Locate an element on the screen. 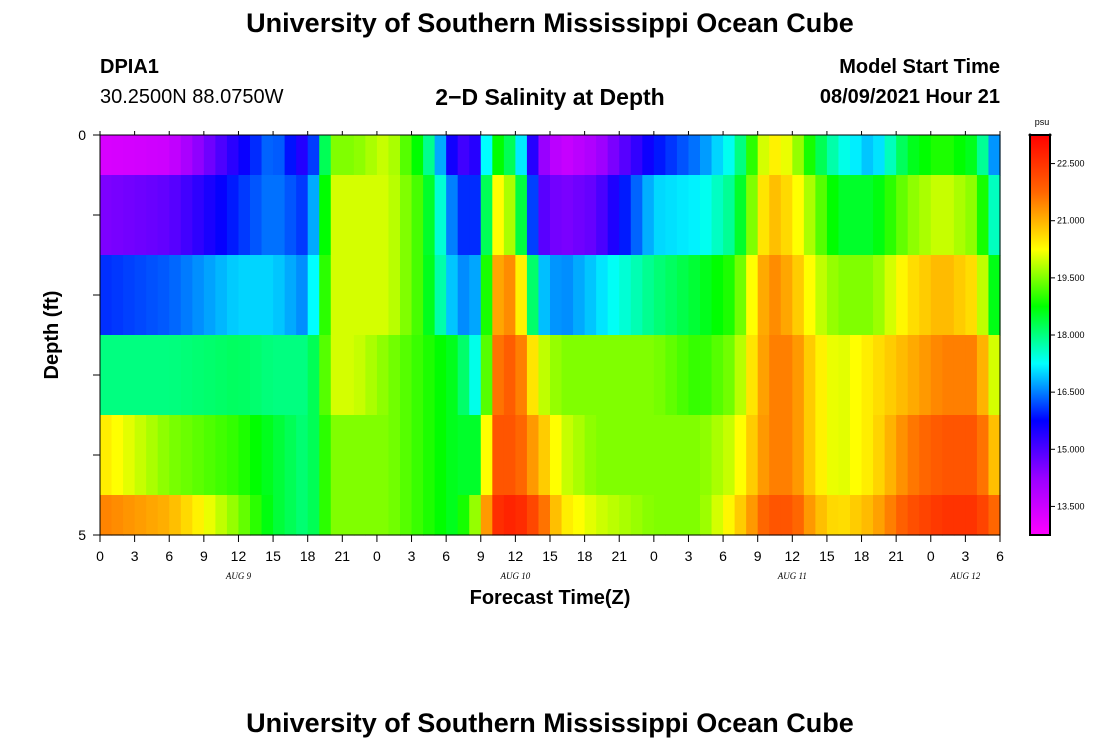  date-label: AUG 11 is located at coordinates (792, 576).